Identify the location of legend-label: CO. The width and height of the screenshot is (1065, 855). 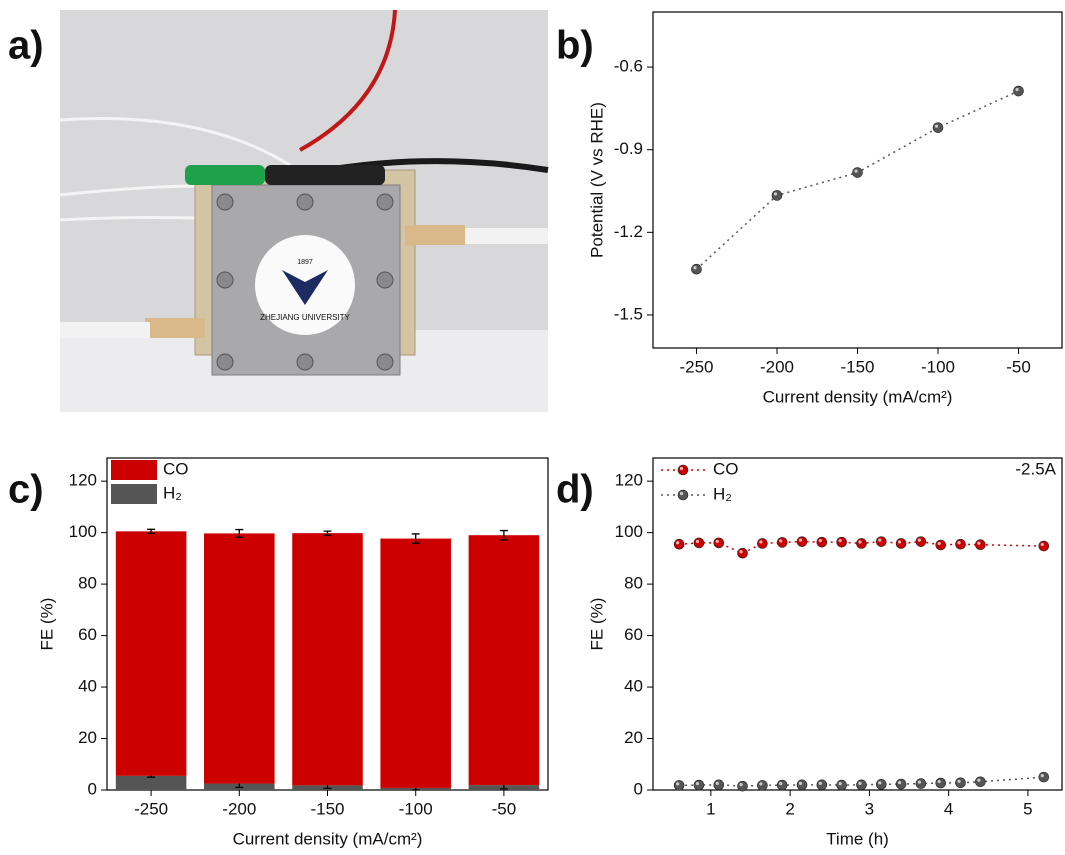
(726, 468).